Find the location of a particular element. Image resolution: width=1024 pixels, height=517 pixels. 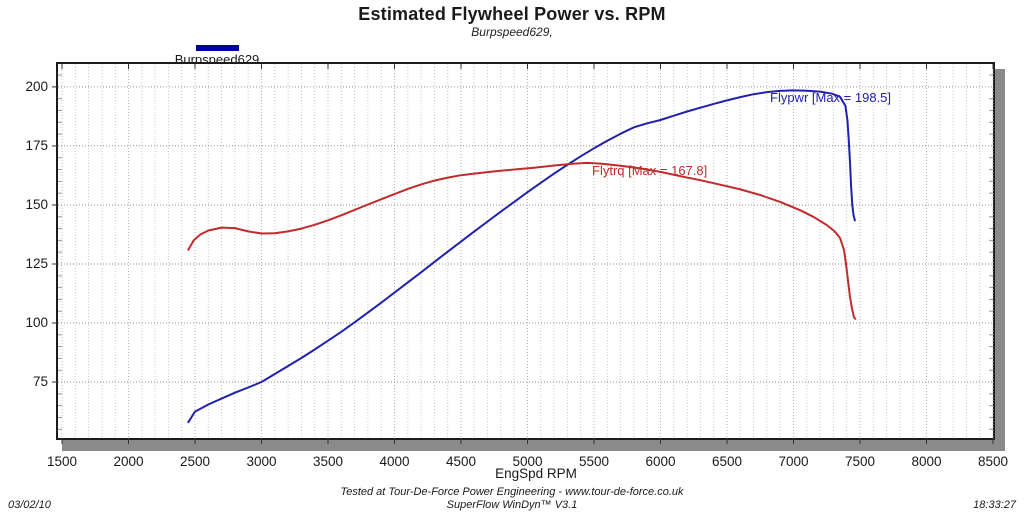

legend-color-bar is located at coordinates (217, 48).